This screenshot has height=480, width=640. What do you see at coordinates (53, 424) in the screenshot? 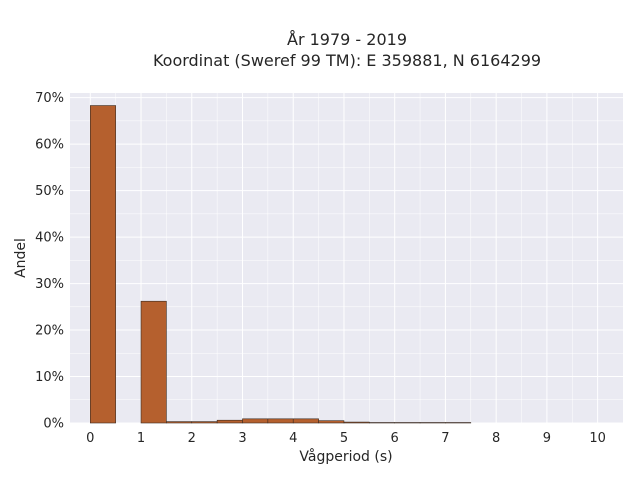
I see `y-tick-label-0: 0%` at bounding box center [53, 424].